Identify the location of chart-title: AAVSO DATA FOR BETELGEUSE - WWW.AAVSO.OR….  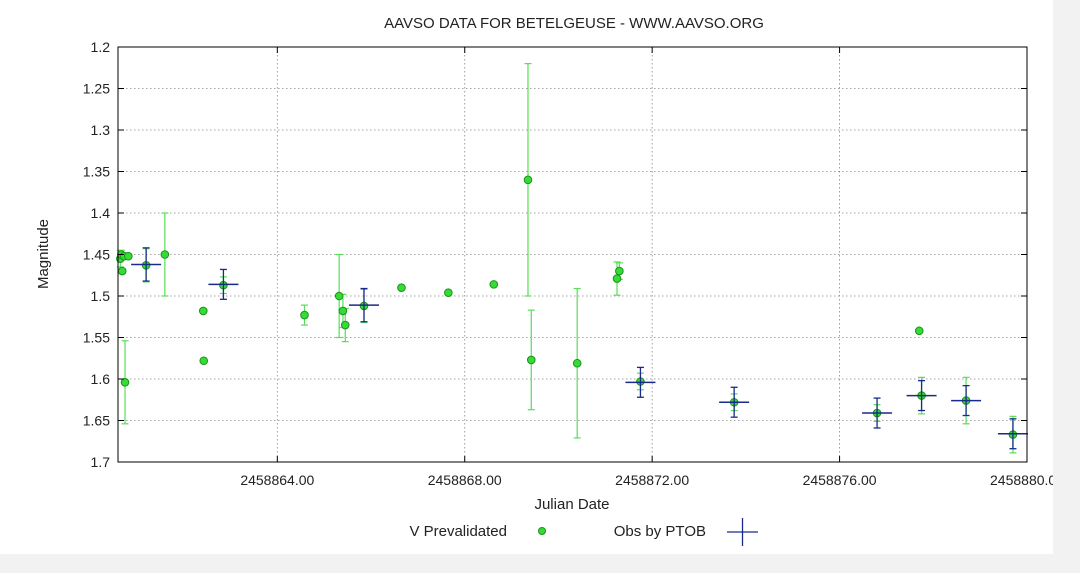
(574, 23).